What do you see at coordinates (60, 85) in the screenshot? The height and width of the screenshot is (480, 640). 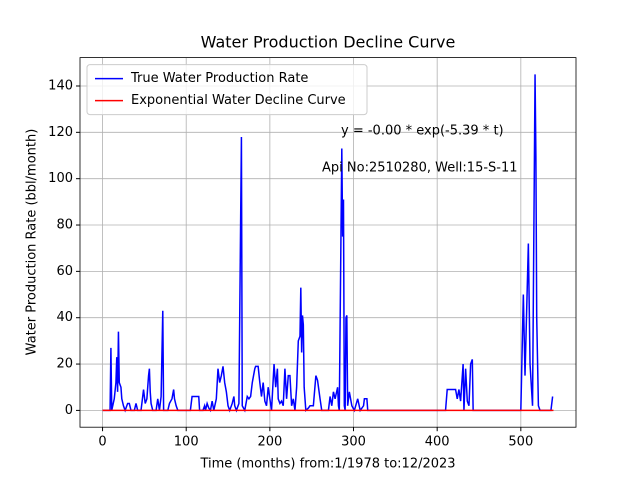 I see `y-tick-label: 140` at bounding box center [60, 85].